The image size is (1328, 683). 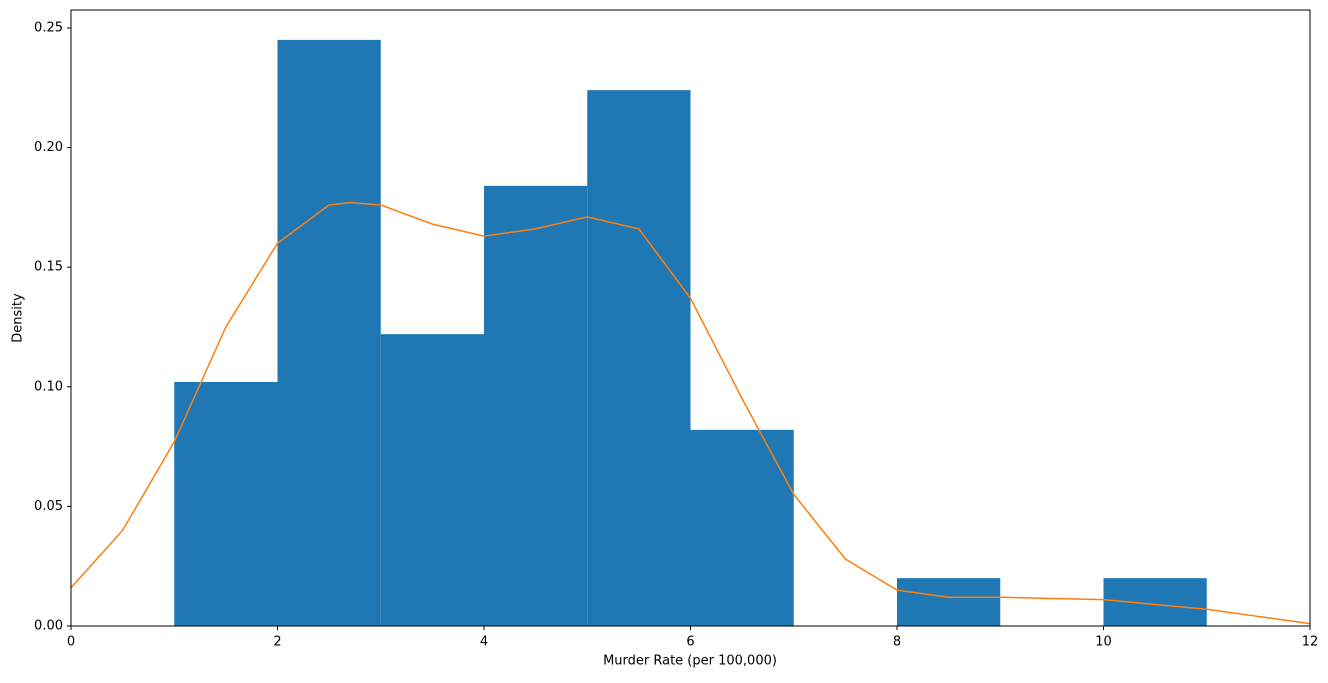 I want to click on y-tick-label: 0.00, so click(x=48, y=626).